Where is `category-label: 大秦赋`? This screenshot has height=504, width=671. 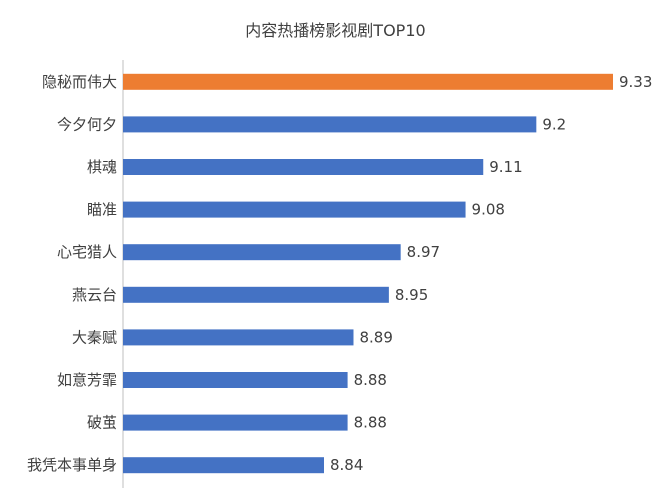
category-label: 大秦赋 is located at coordinates (94, 337).